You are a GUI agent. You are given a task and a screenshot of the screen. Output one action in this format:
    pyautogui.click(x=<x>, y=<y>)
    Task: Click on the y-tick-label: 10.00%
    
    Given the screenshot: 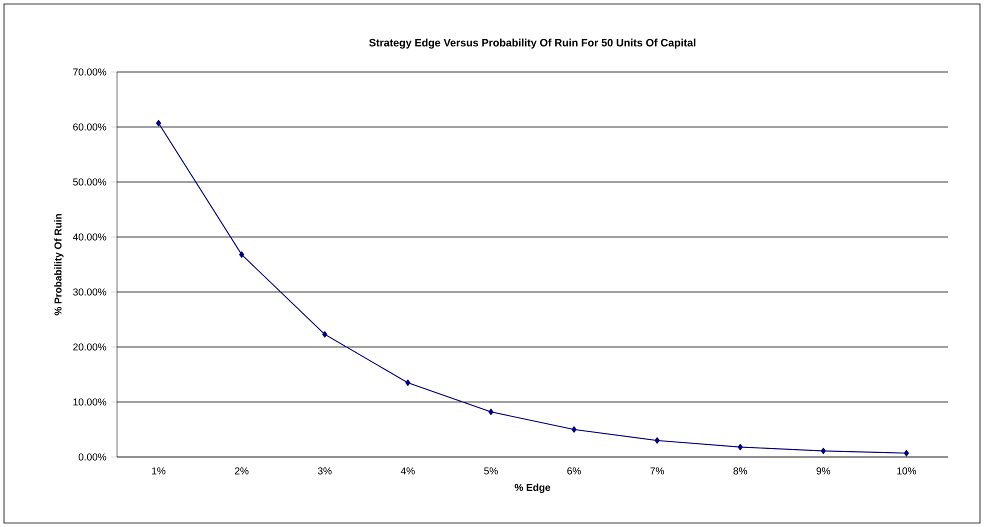 What is the action you would take?
    pyautogui.click(x=89, y=402)
    